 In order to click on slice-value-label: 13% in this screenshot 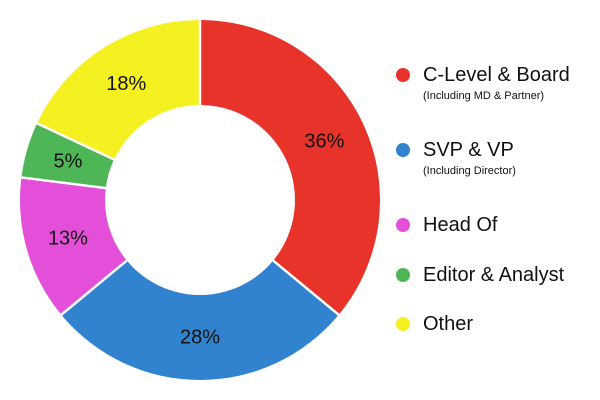, I will do `click(68, 238)`.